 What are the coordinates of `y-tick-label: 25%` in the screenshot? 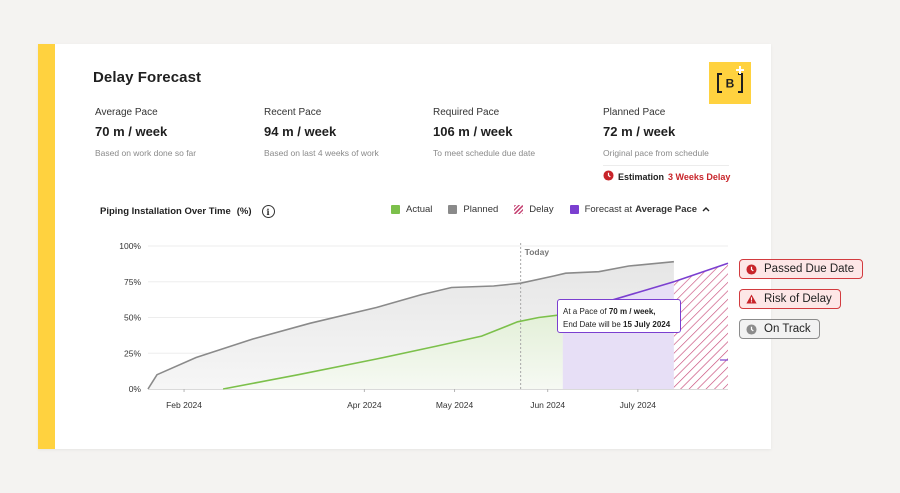 It's located at (132, 353).